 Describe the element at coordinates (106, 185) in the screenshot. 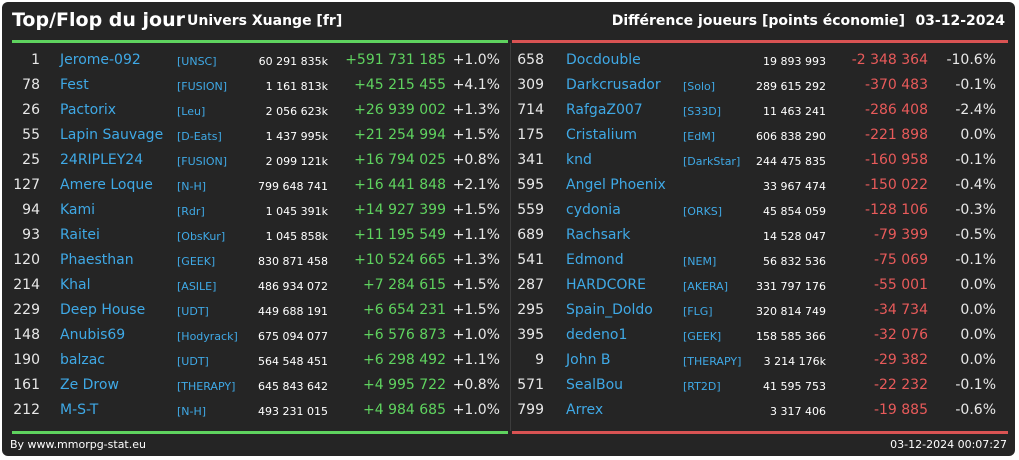

I see `player-name-link: Amere Loque` at that location.